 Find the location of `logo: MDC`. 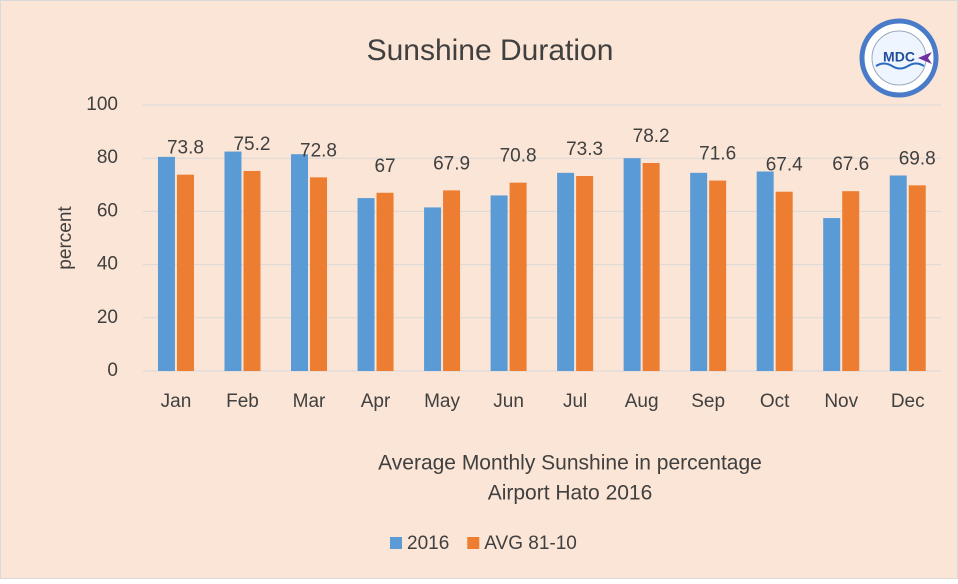

logo: MDC is located at coordinates (899, 58).